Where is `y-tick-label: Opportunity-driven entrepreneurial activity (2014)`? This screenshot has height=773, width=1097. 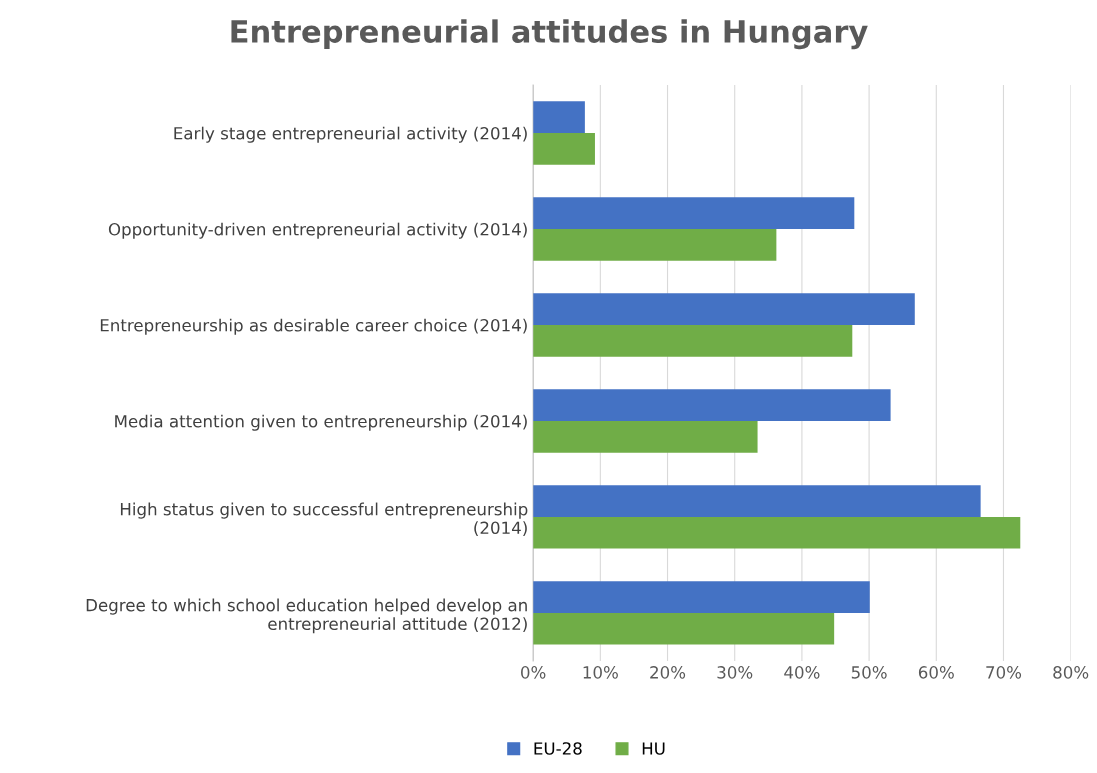 y-tick-label: Opportunity-driven entrepreneurial activity (2014) is located at coordinates (317, 230).